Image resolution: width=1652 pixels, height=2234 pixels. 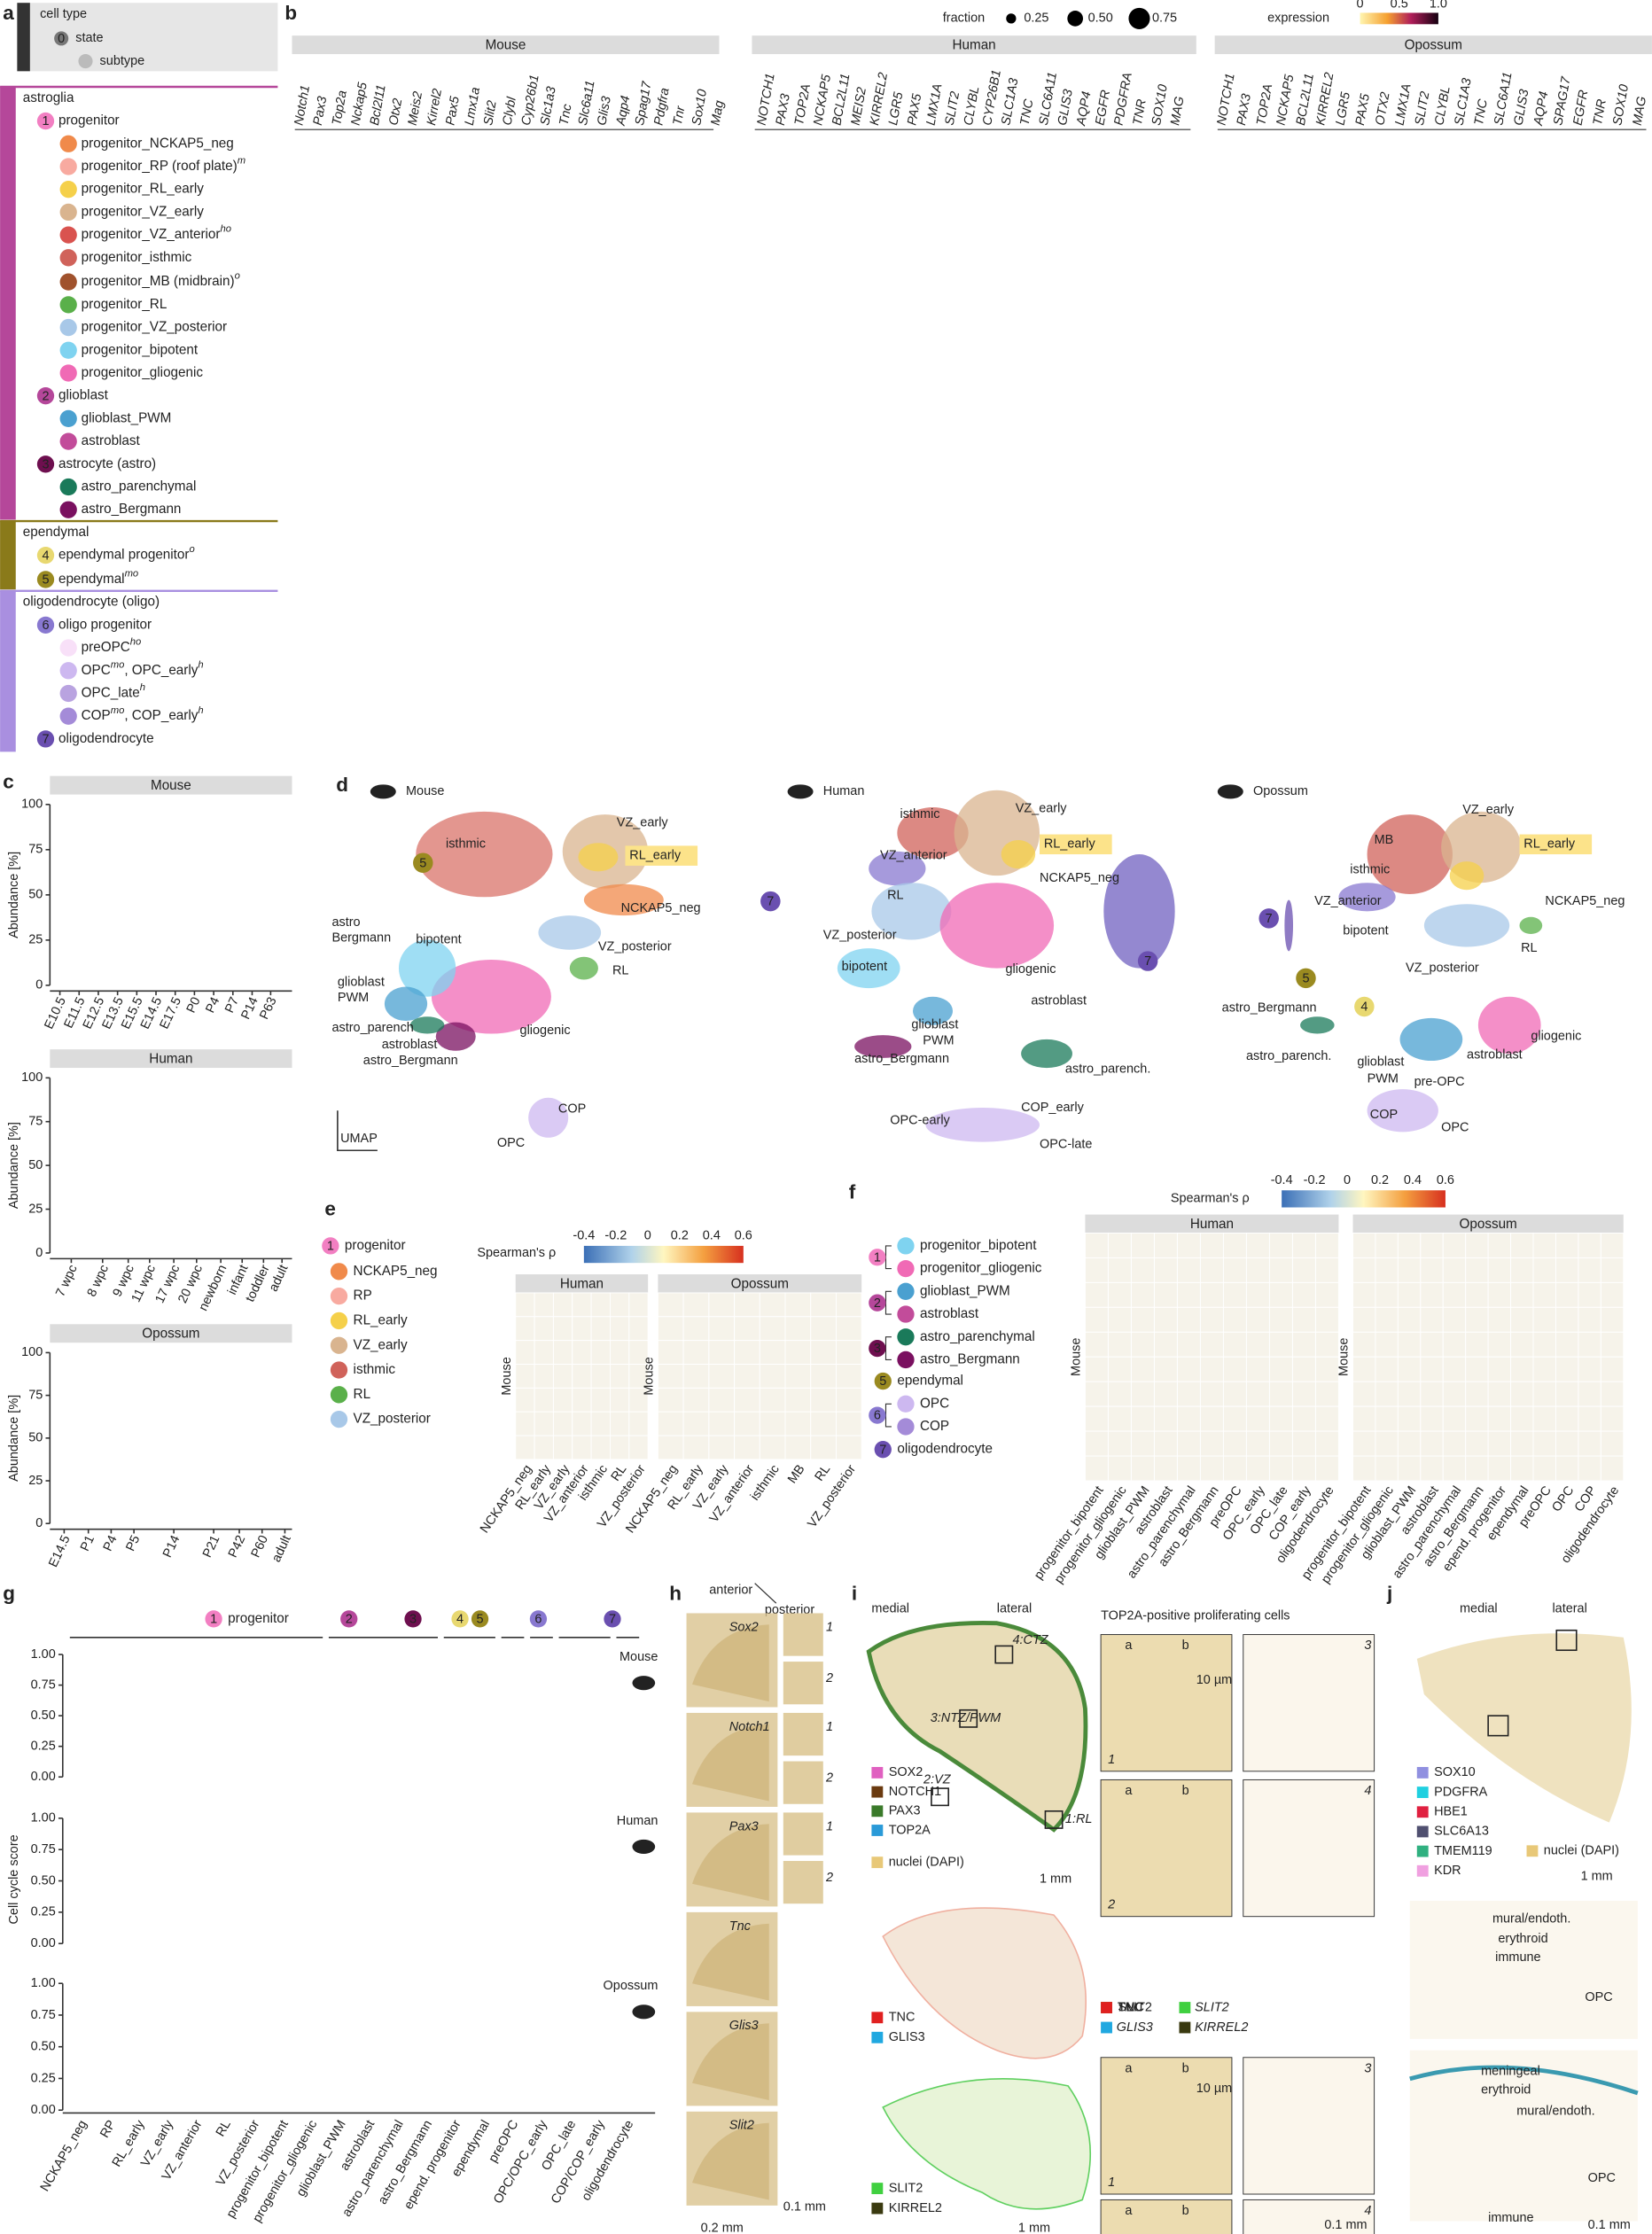 I want to click on legend-label: SLIT2, so click(x=1212, y=2007).